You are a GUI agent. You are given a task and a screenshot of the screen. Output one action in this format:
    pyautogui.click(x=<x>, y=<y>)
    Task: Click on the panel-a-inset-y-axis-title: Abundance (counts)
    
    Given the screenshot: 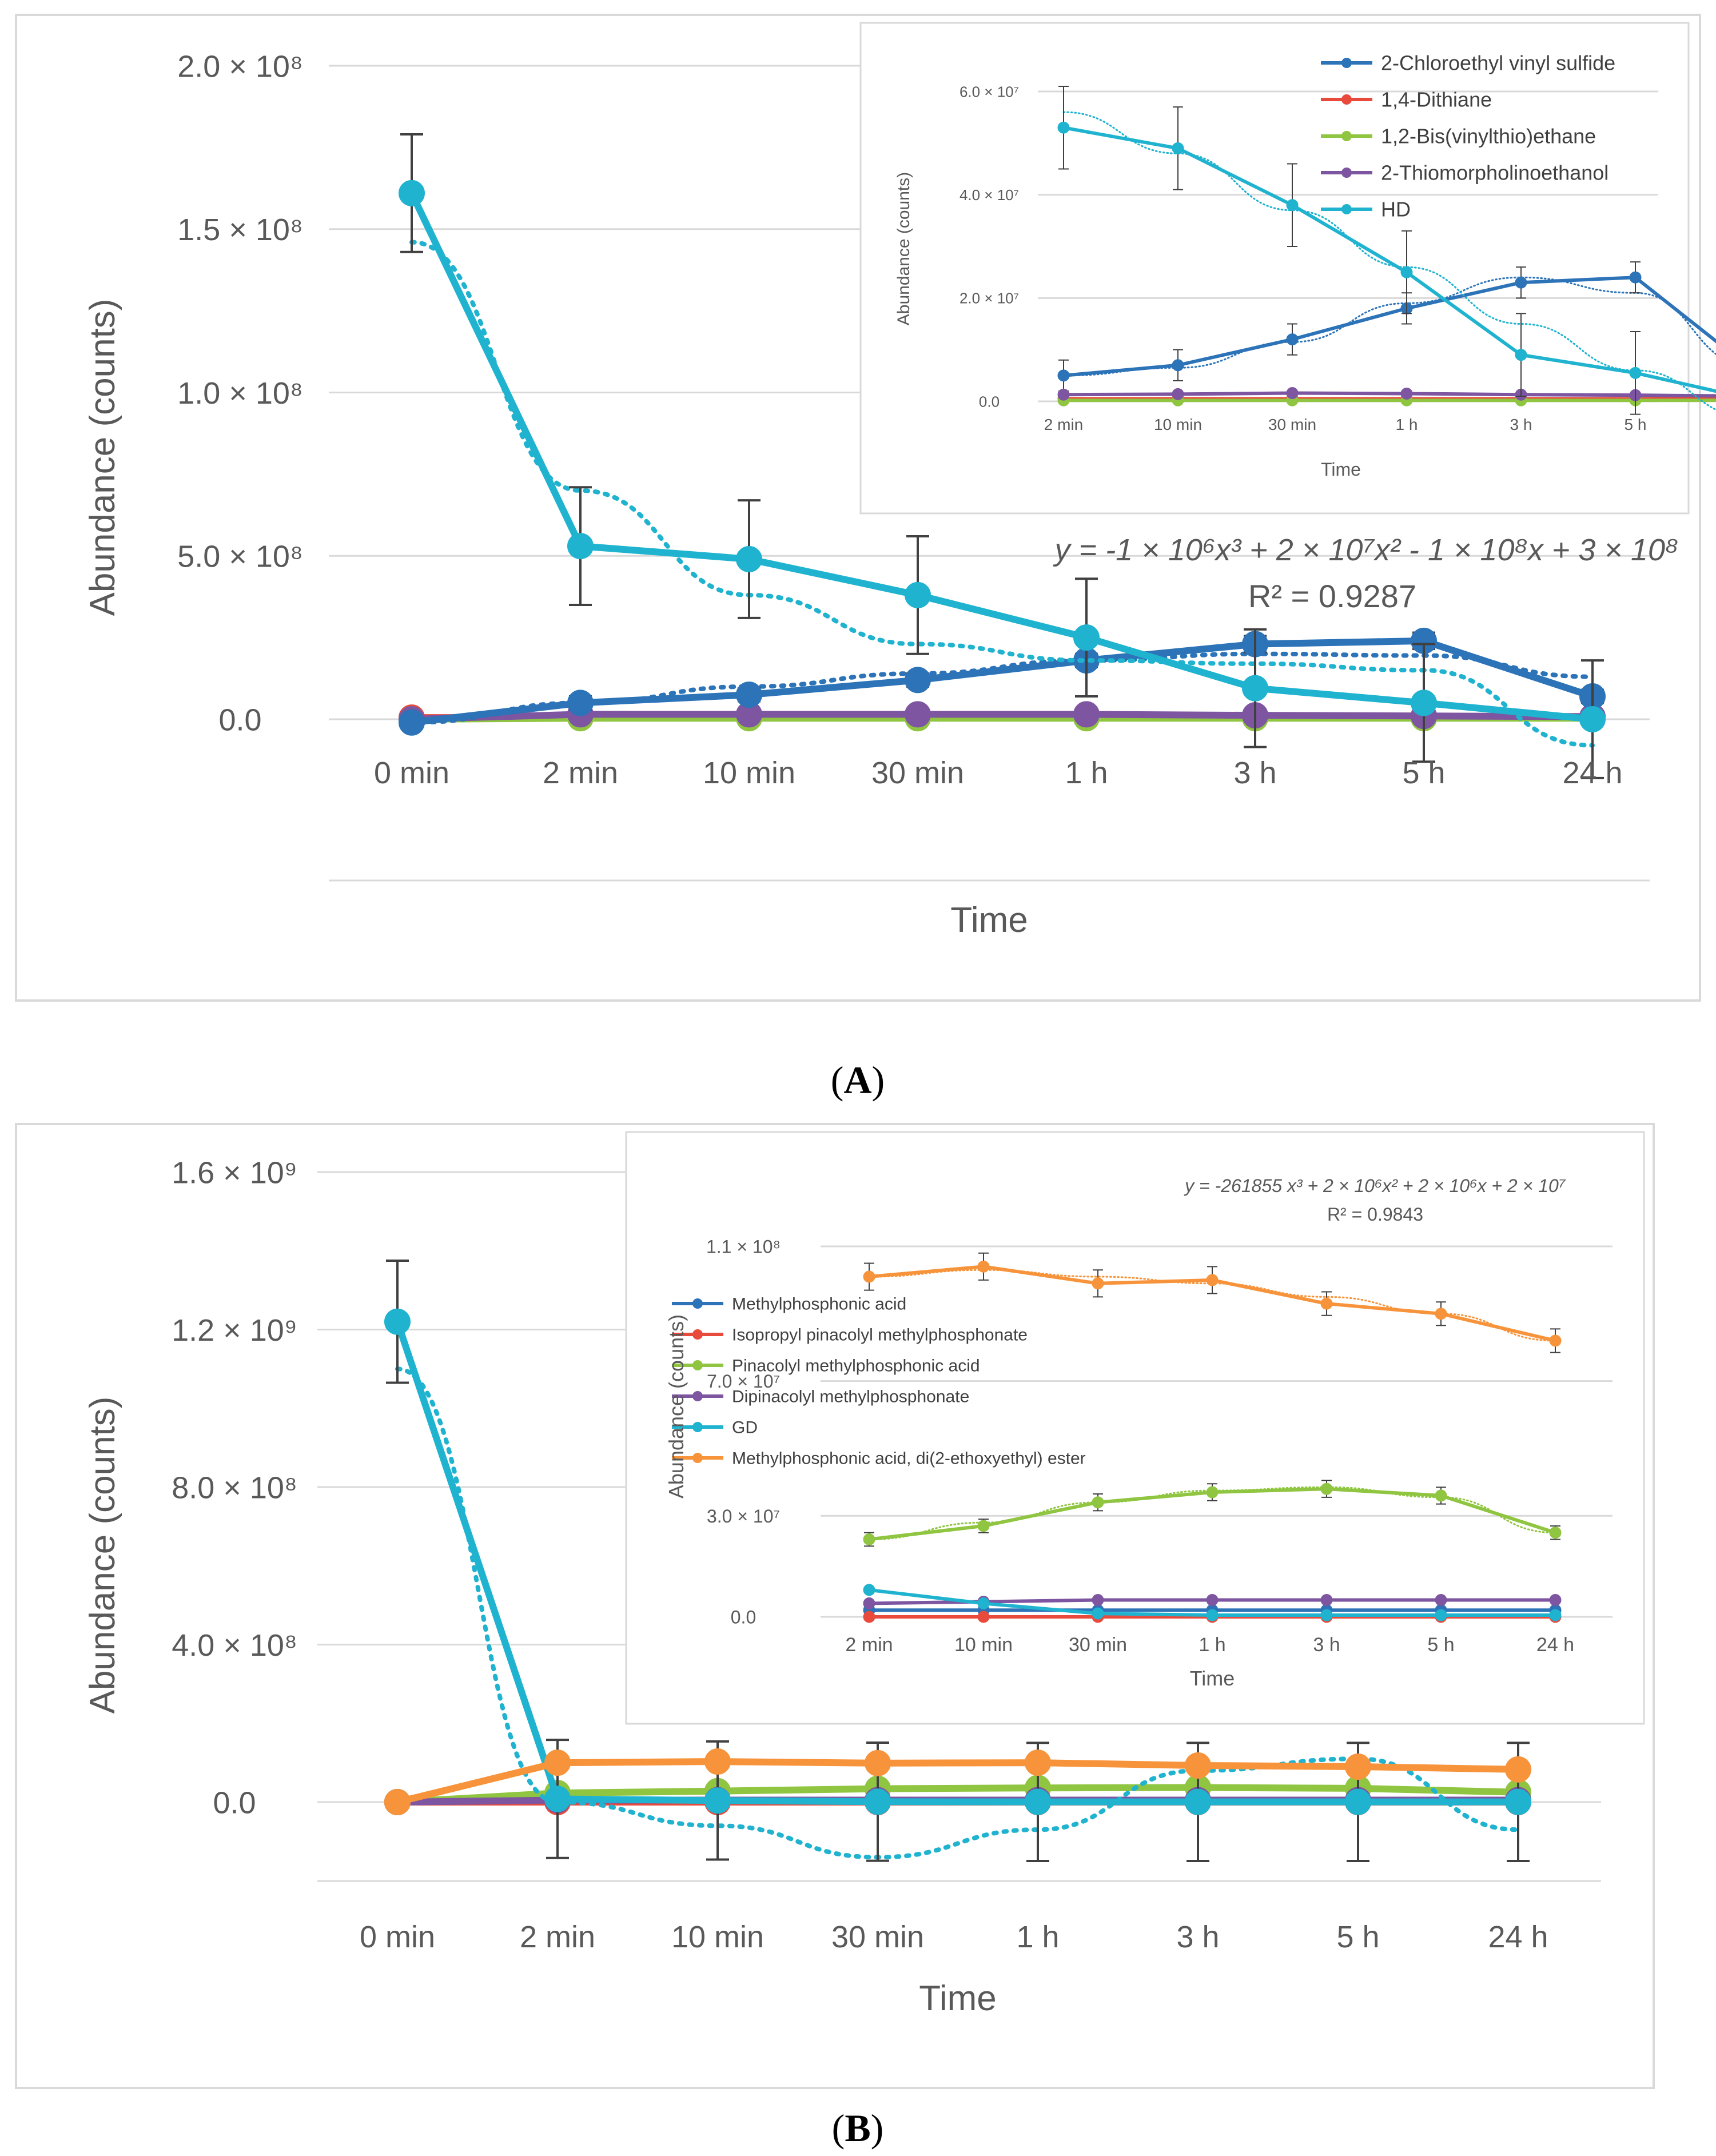 What is the action you would take?
    pyautogui.click(x=904, y=249)
    